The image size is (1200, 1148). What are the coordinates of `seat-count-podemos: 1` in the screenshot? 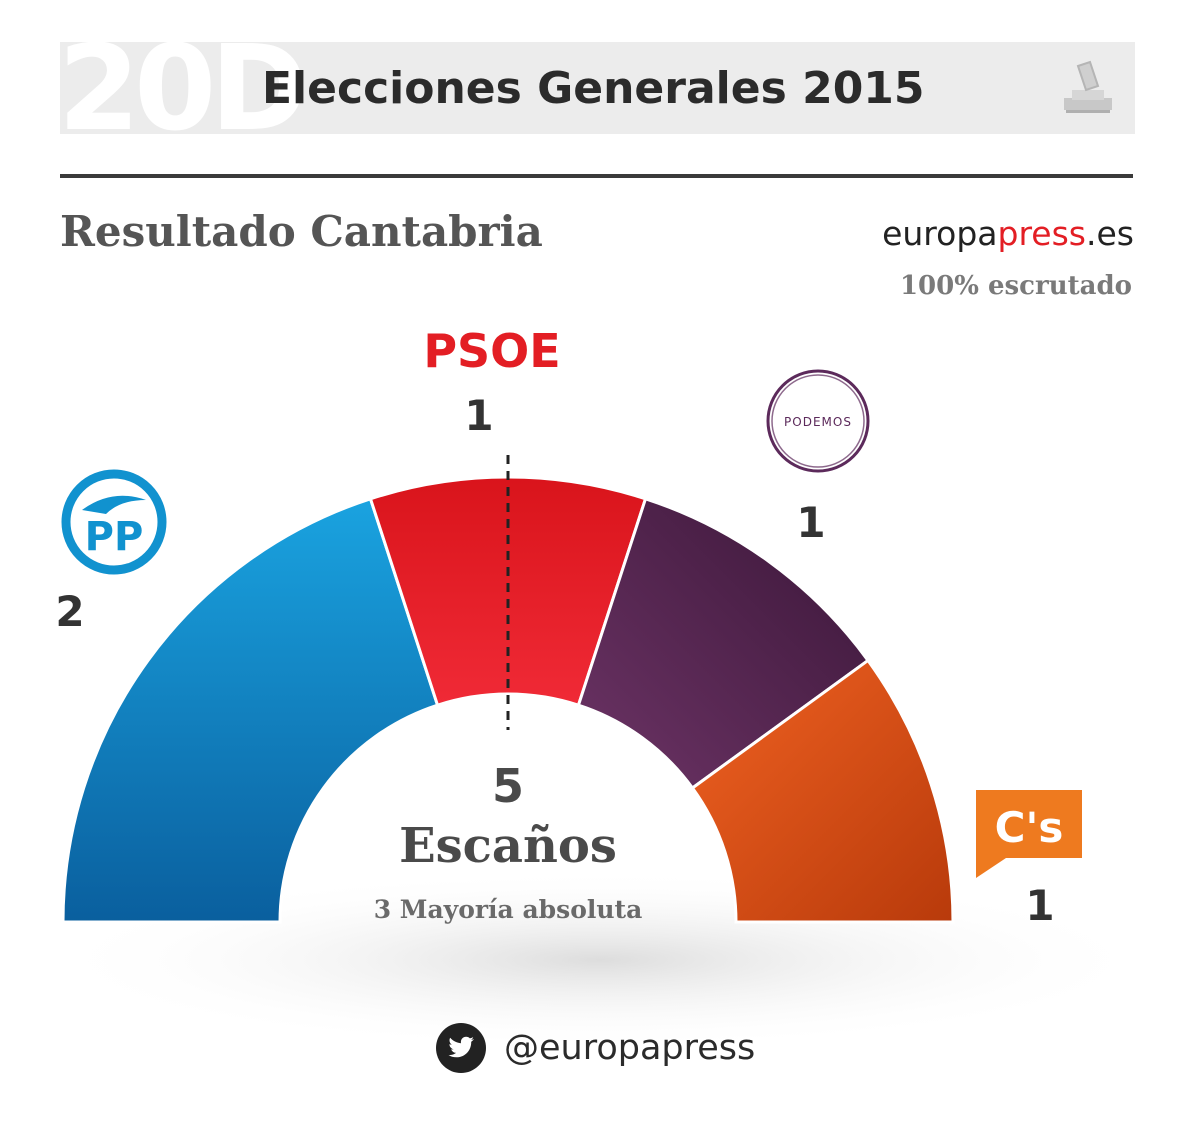 It's located at (810, 522).